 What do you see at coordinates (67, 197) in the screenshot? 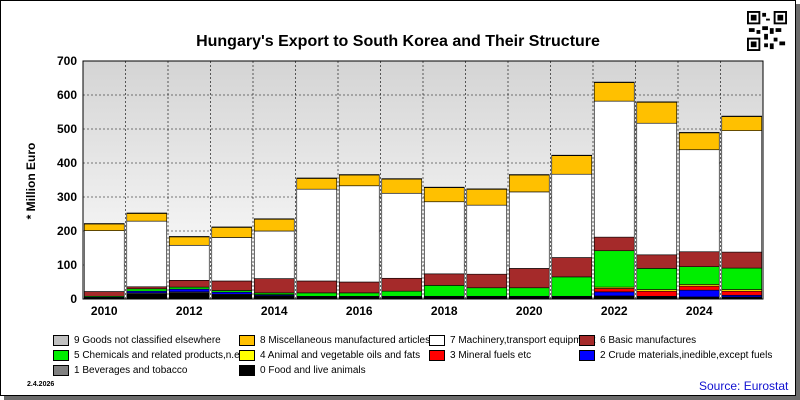
I see `y-tick-label: 300` at bounding box center [67, 197].